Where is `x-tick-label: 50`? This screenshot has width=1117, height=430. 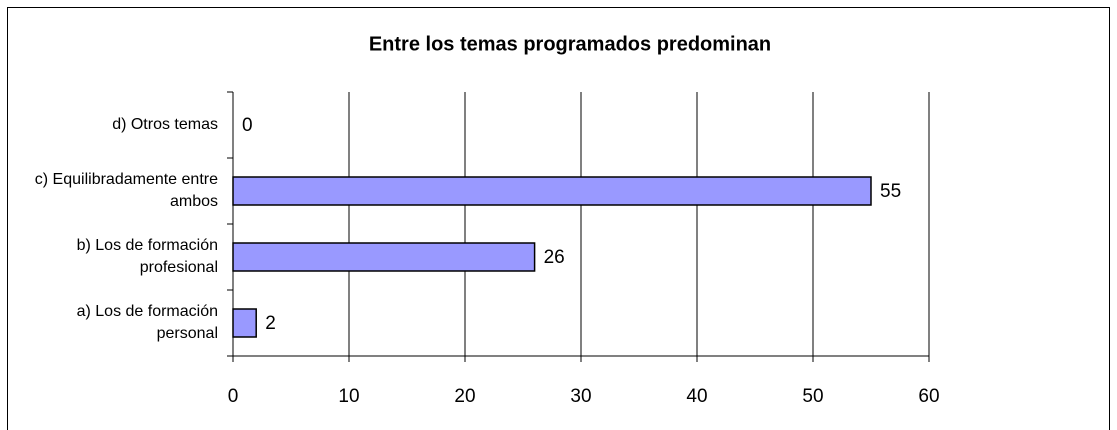
x-tick-label: 50 is located at coordinates (812, 396).